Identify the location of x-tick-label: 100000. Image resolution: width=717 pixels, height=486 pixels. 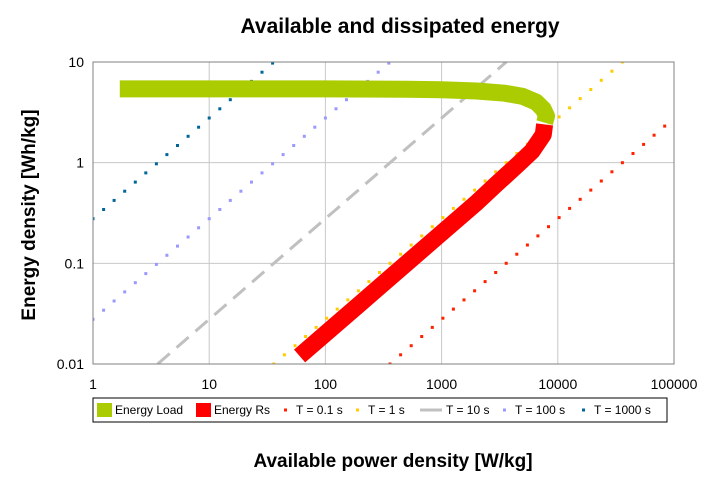
(674, 384).